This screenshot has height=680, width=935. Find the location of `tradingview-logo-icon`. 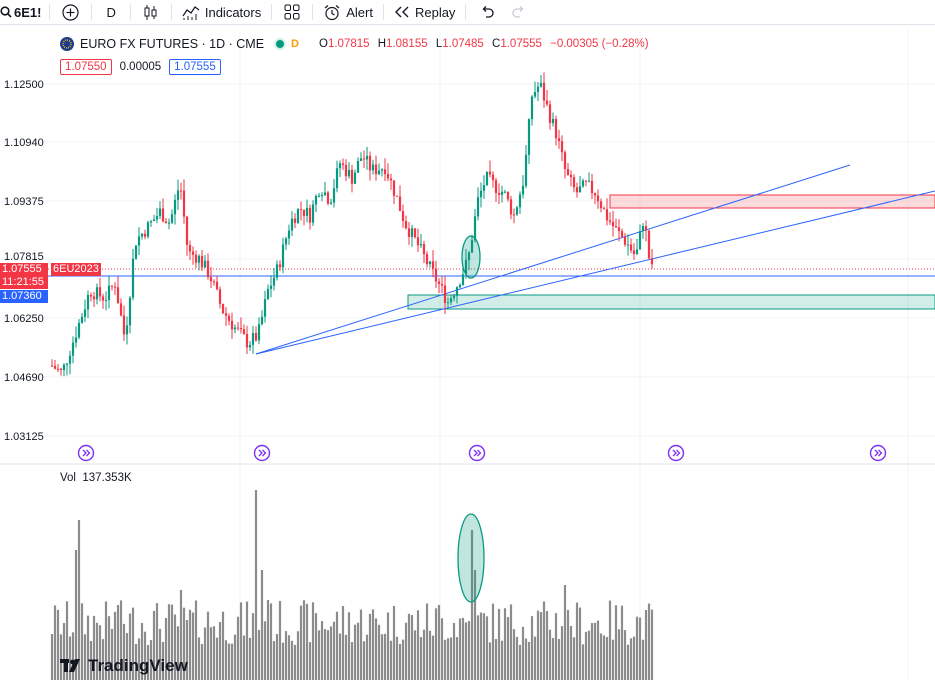

tradingview-logo-icon is located at coordinates (70, 665).